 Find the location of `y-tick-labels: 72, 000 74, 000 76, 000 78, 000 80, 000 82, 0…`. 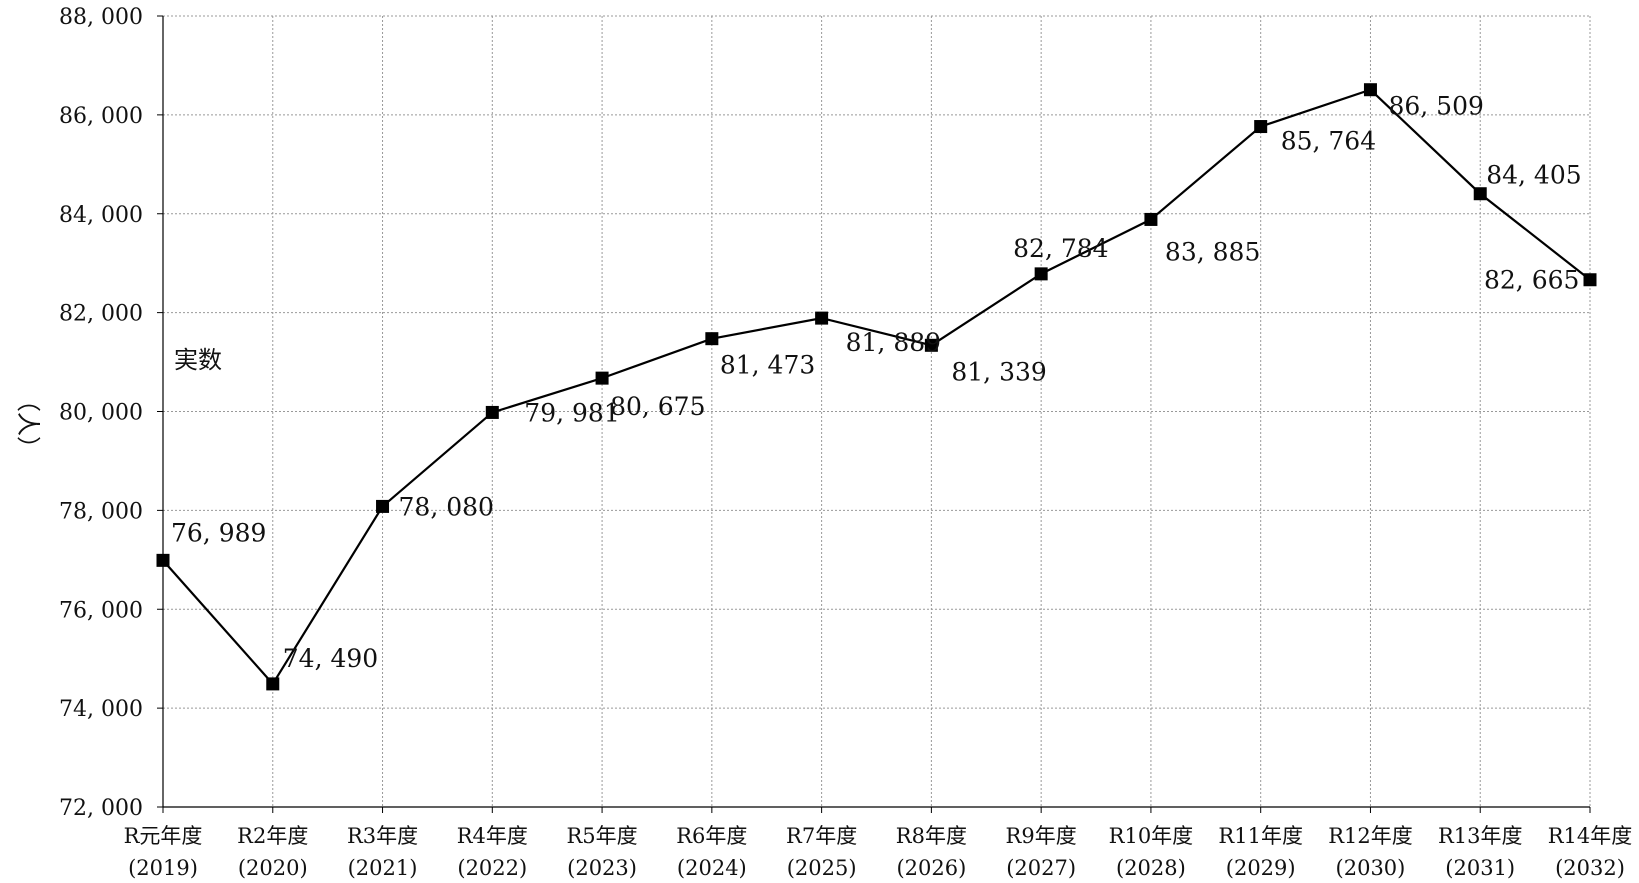

y-tick-labels: 72, 000 74, 000 76, 000 78, 000 80, 000 82, 0… is located at coordinates (101, 413).